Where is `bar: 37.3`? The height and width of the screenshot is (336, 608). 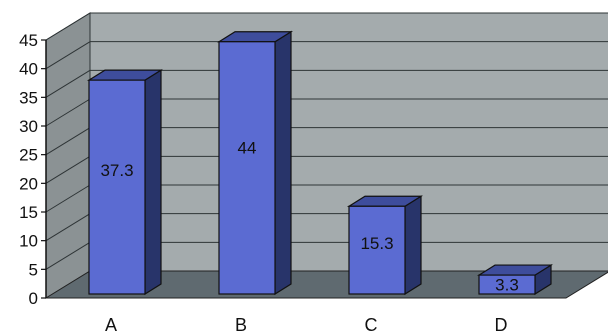
bar: 37.3 is located at coordinates (125, 182).